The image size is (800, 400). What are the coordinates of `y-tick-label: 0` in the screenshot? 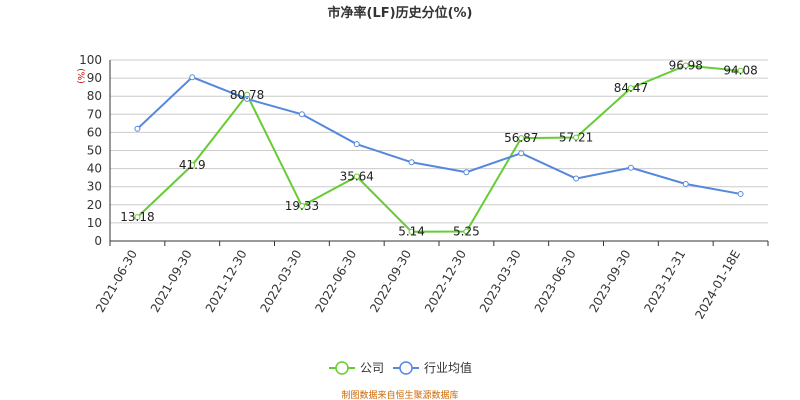 It's located at (98, 241).